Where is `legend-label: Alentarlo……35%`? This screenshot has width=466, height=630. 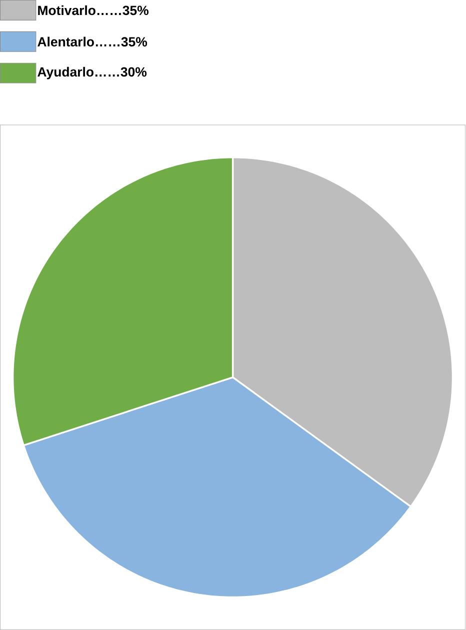
legend-label: Alentarlo……35% is located at coordinates (93, 41).